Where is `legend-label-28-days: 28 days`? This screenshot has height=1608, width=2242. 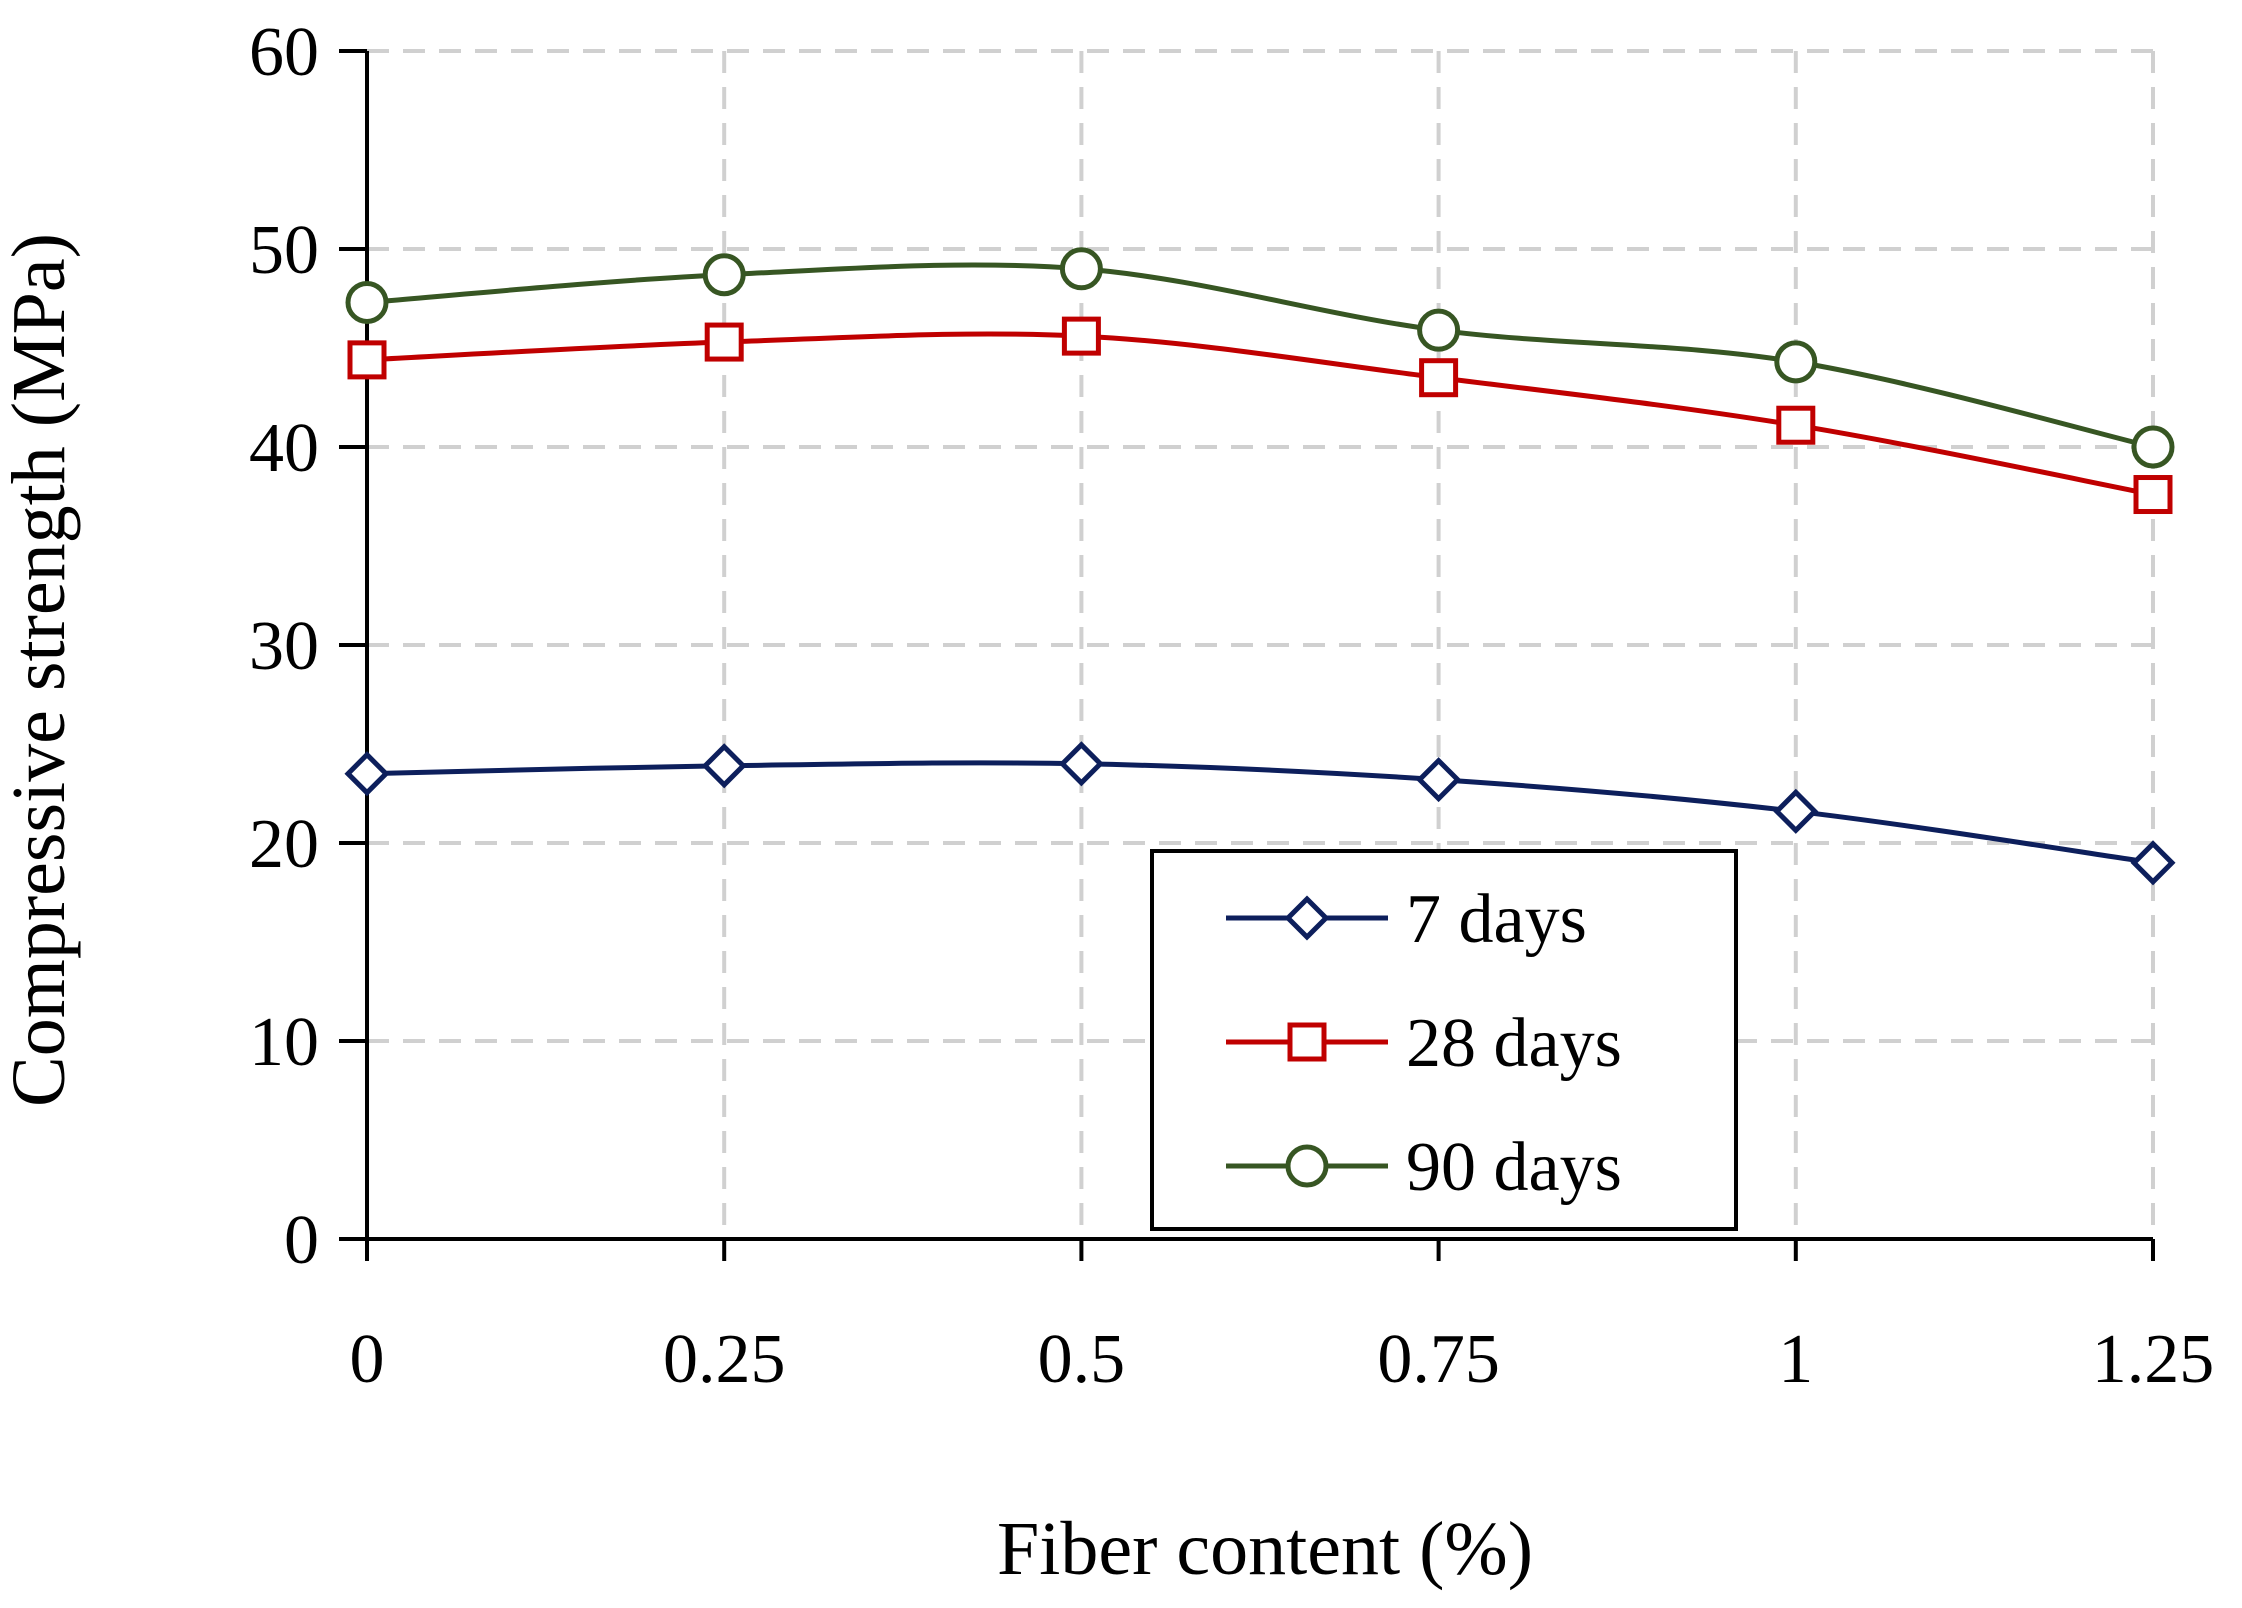
legend-label-28-days: 28 days is located at coordinates (1514, 1043).